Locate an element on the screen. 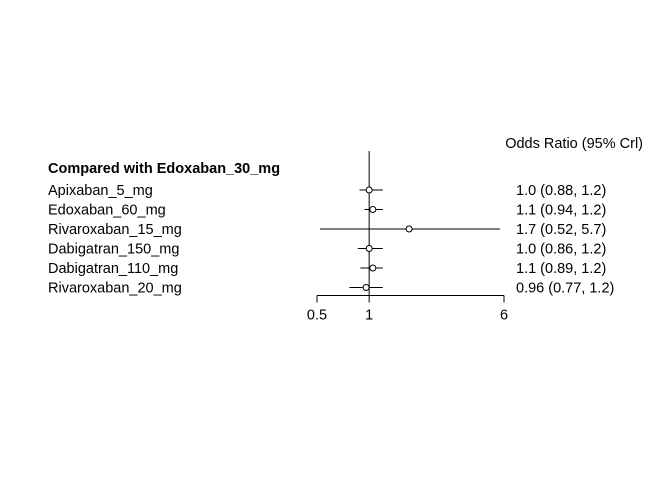 The width and height of the screenshot is (672, 480). x-tick-label: 1 is located at coordinates (369, 316).